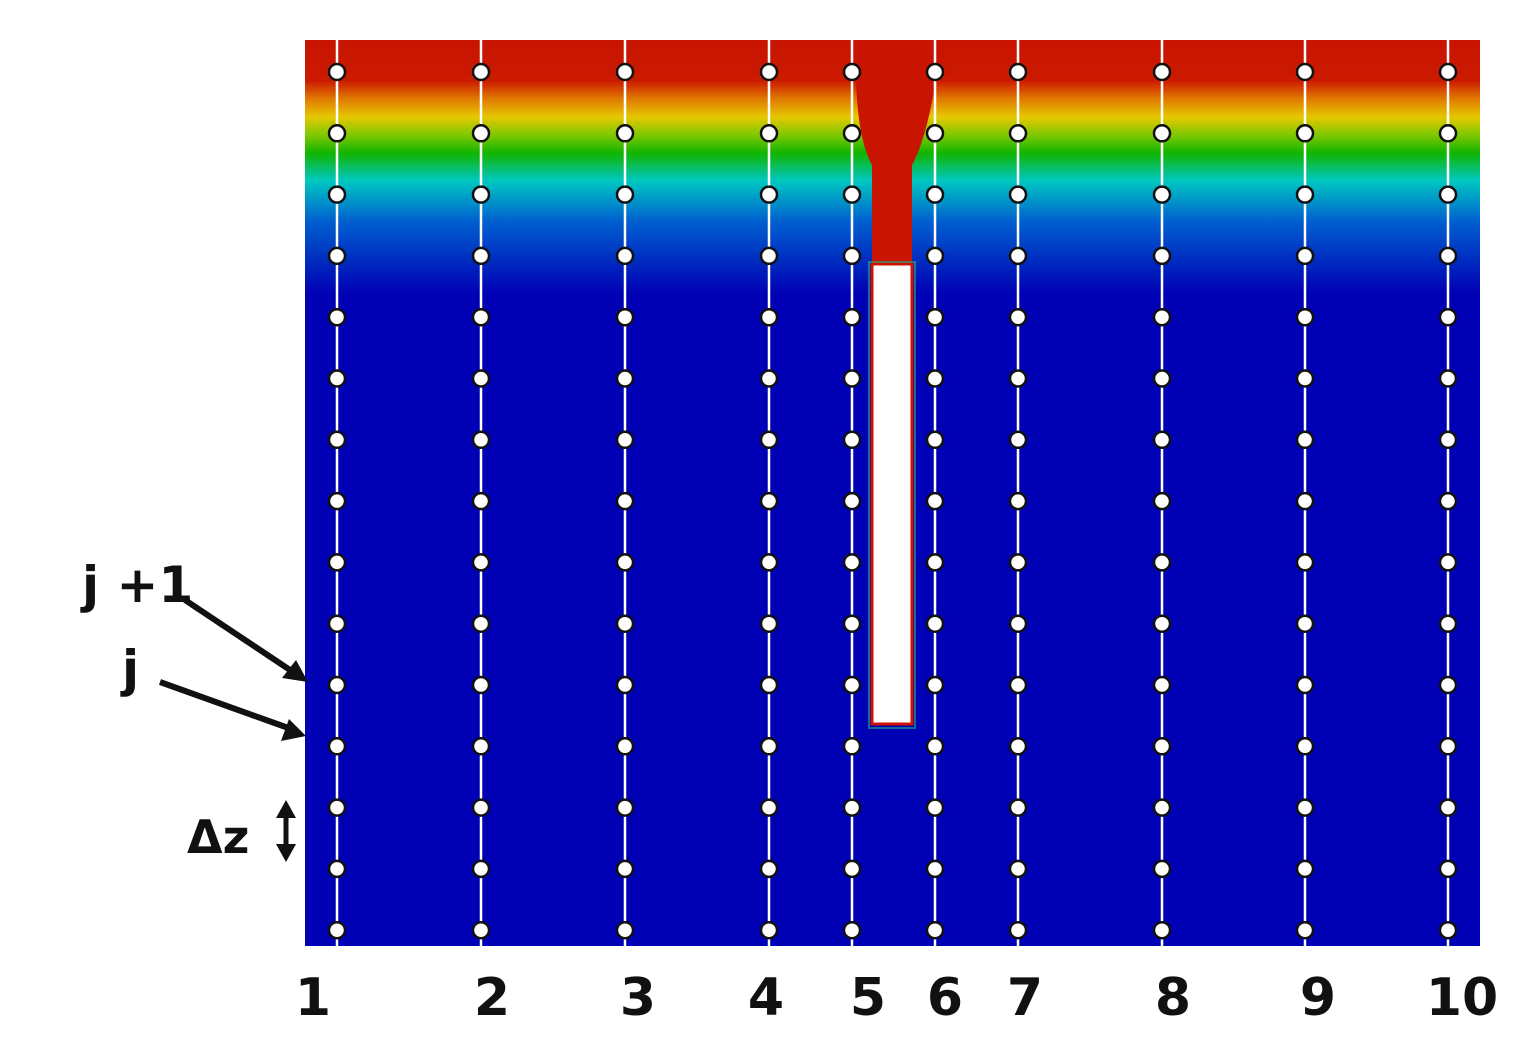 This screenshot has height=1043, width=1520. I want to click on column-labels: 1 2 3 4 5 6 7 8 9 10, so click(896, 998).